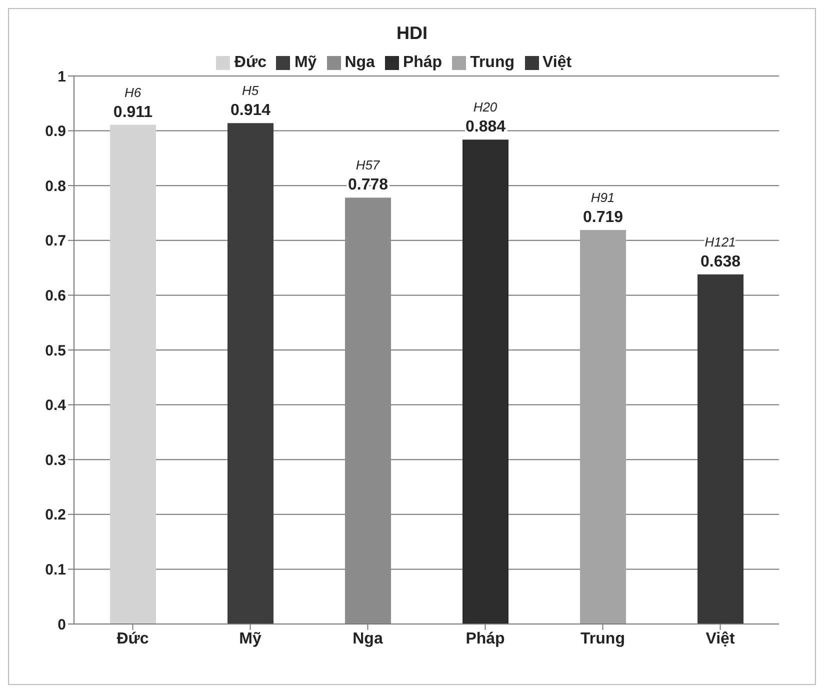  I want to click on y-tick-label: 0.4, so click(56, 405).